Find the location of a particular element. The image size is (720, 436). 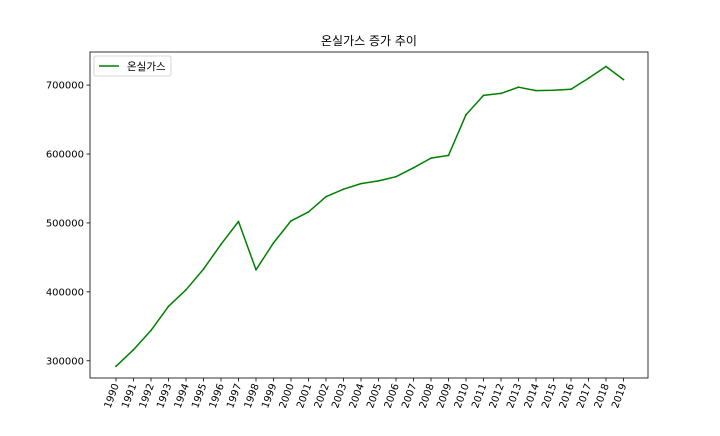

y-axis: 300000 400000 500000 600000 700000 is located at coordinates (68, 224).